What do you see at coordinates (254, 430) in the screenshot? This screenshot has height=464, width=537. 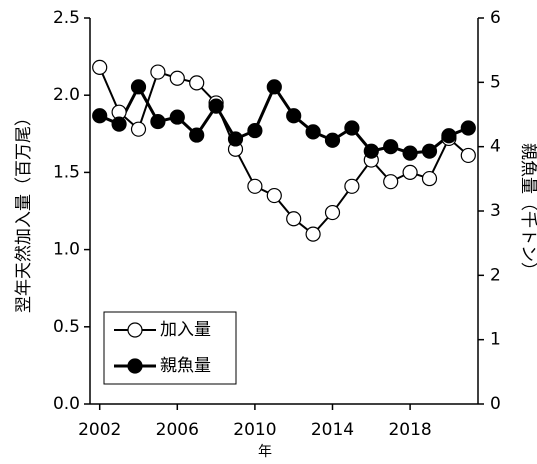 I see `x-tick-label: 2010` at bounding box center [254, 430].